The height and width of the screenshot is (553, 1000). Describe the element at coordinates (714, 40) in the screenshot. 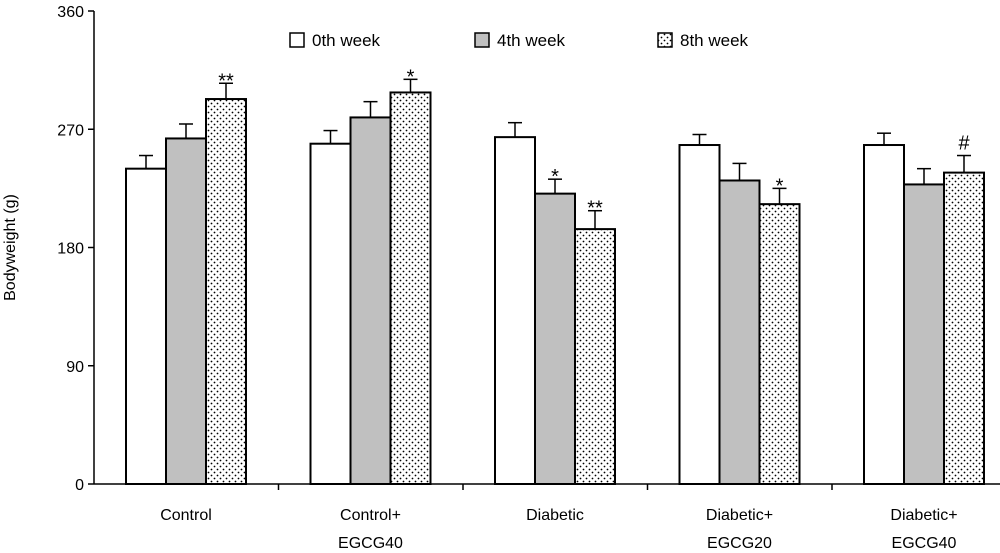

I see `legend-label: 8th week` at that location.